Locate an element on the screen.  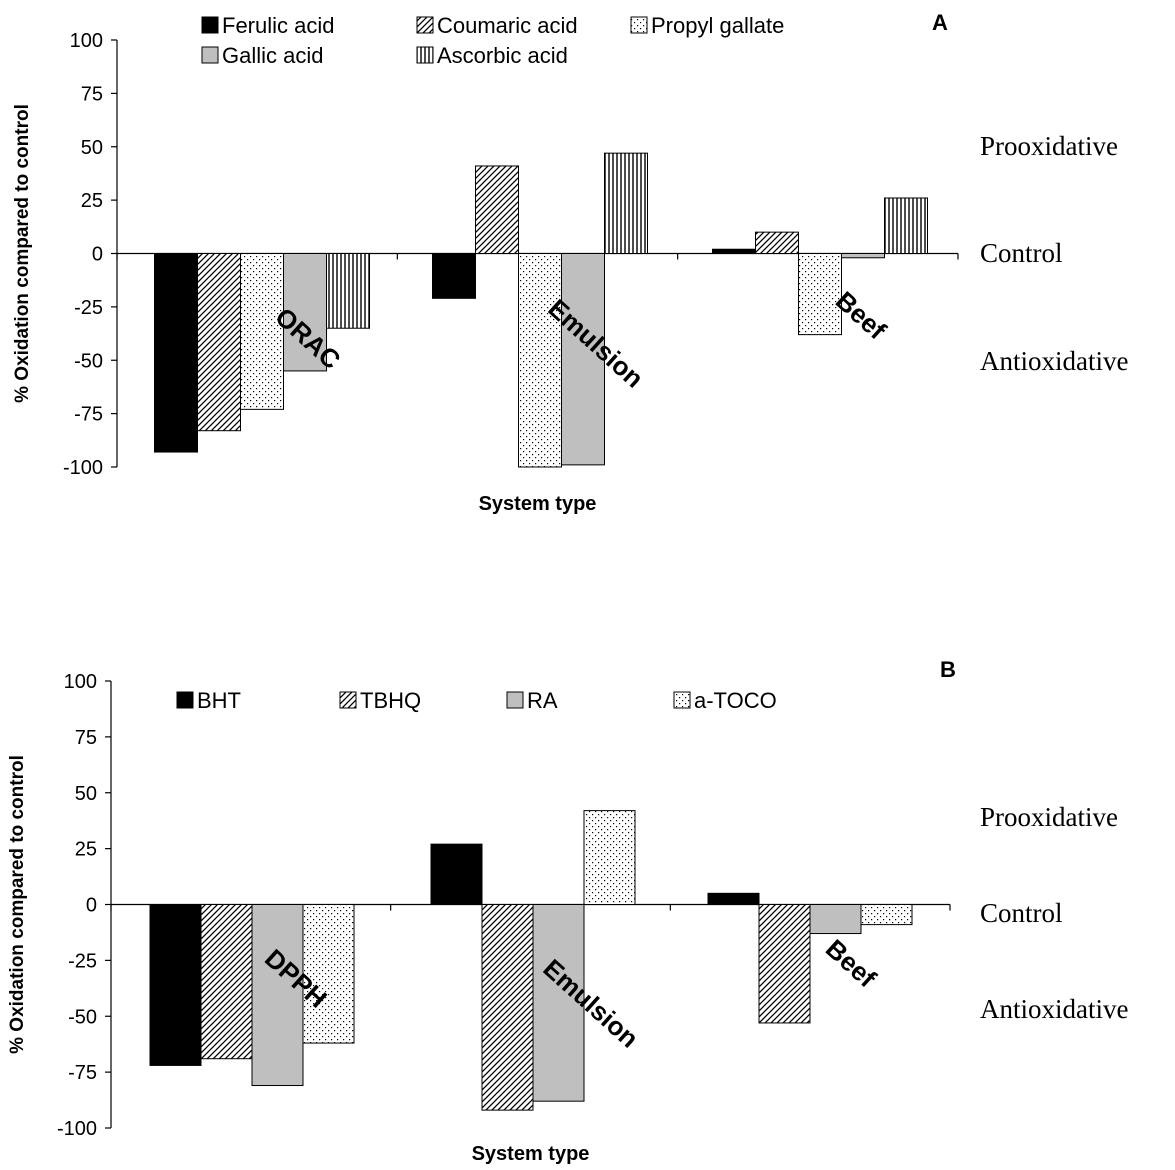
legend-label: RA is located at coordinates (542, 700).